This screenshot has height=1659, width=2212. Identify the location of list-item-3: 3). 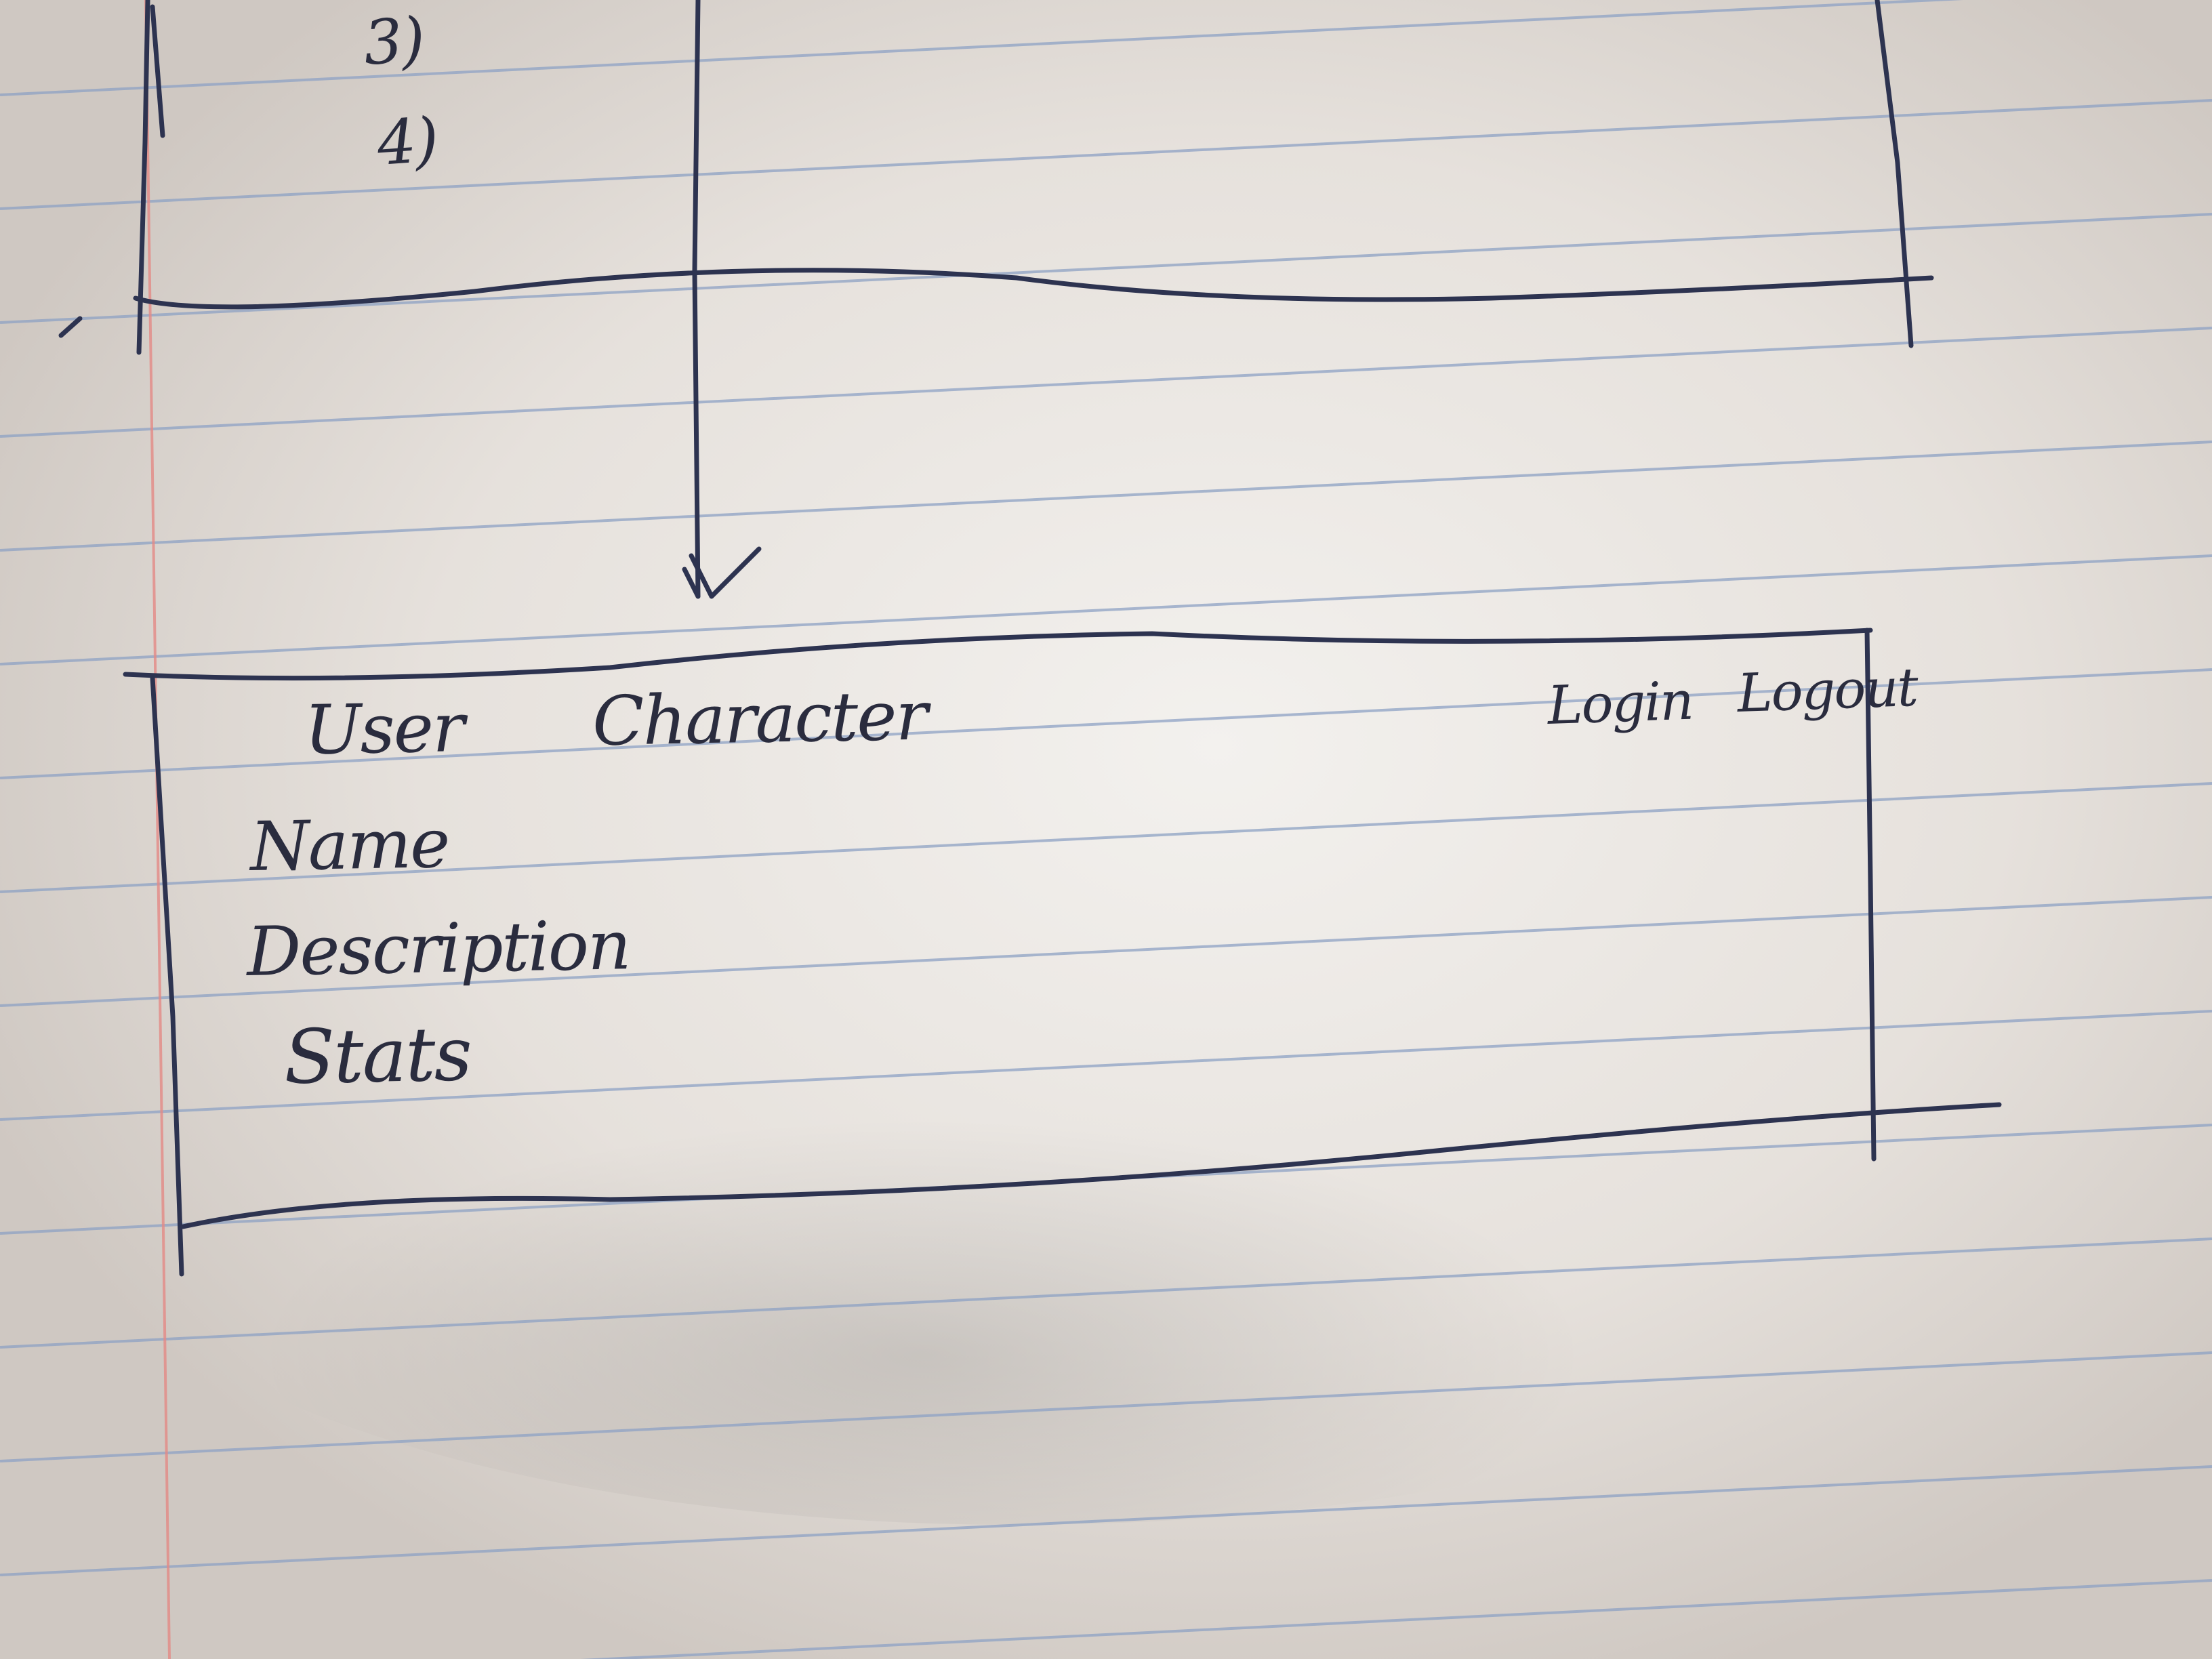
(393, 42).